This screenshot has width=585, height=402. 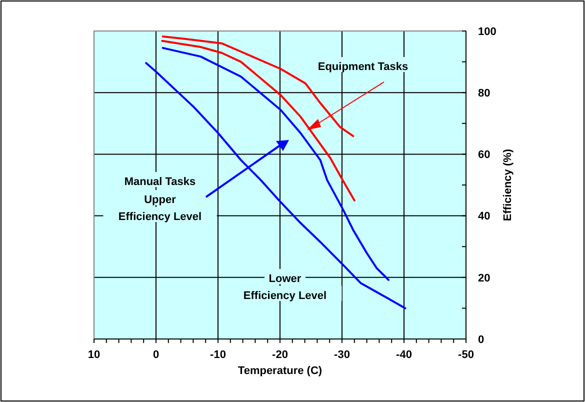 I want to click on x-tick-label: 10, so click(x=94, y=355).